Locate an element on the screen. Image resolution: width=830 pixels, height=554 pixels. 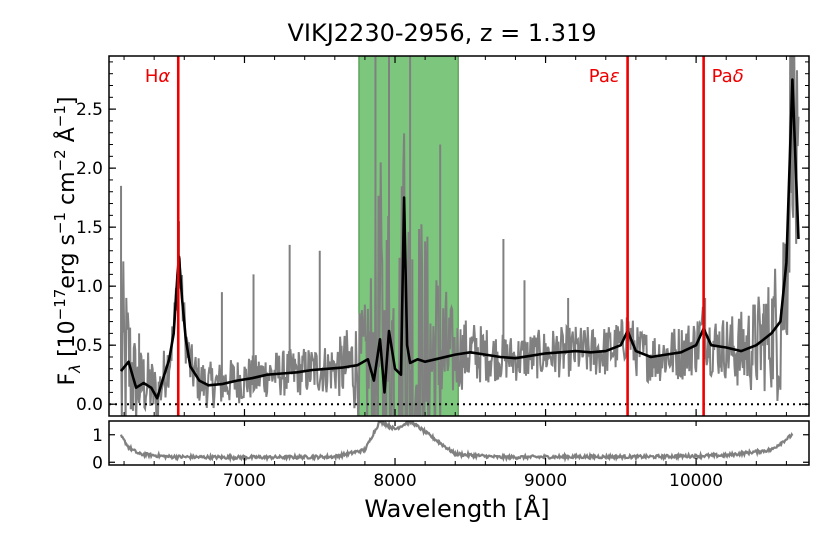
y-label-rest: [10 is located at coordinates (67, 342).